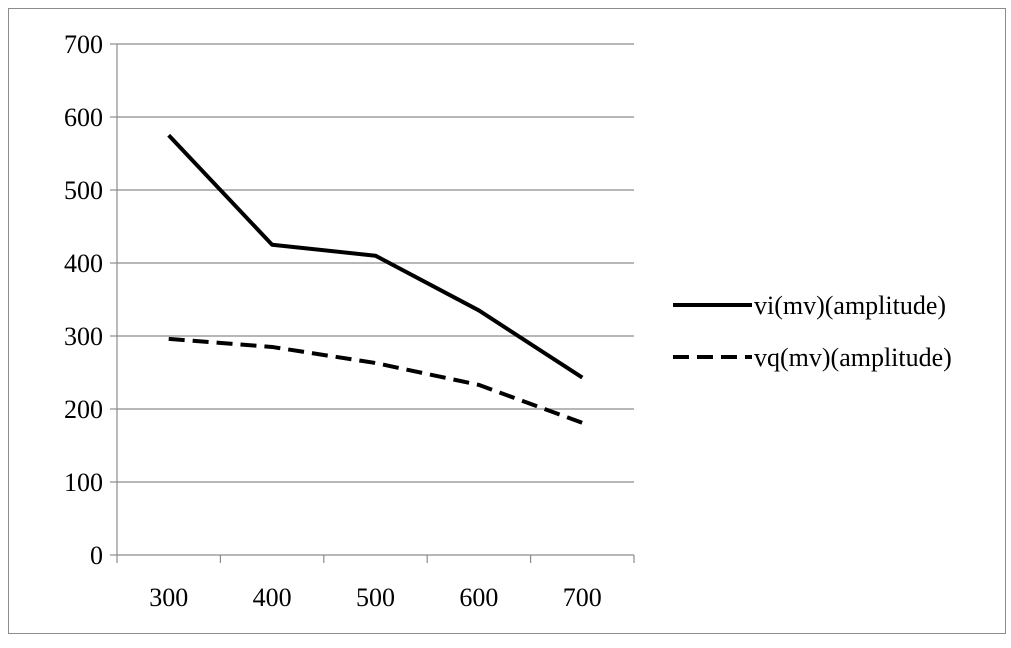 The image size is (1011, 648). I want to click on y-tick-label: 600, so click(83, 117).